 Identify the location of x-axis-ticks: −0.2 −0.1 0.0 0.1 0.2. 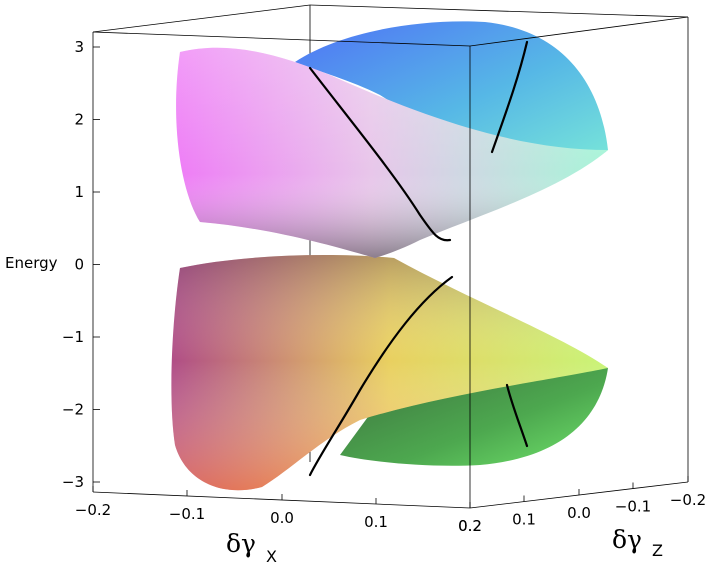
(278, 510).